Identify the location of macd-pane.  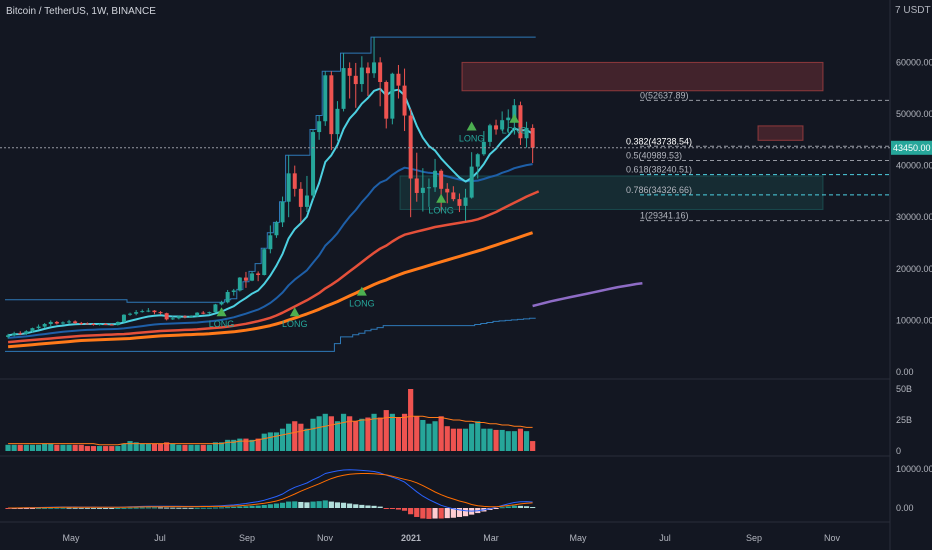
(270, 494).